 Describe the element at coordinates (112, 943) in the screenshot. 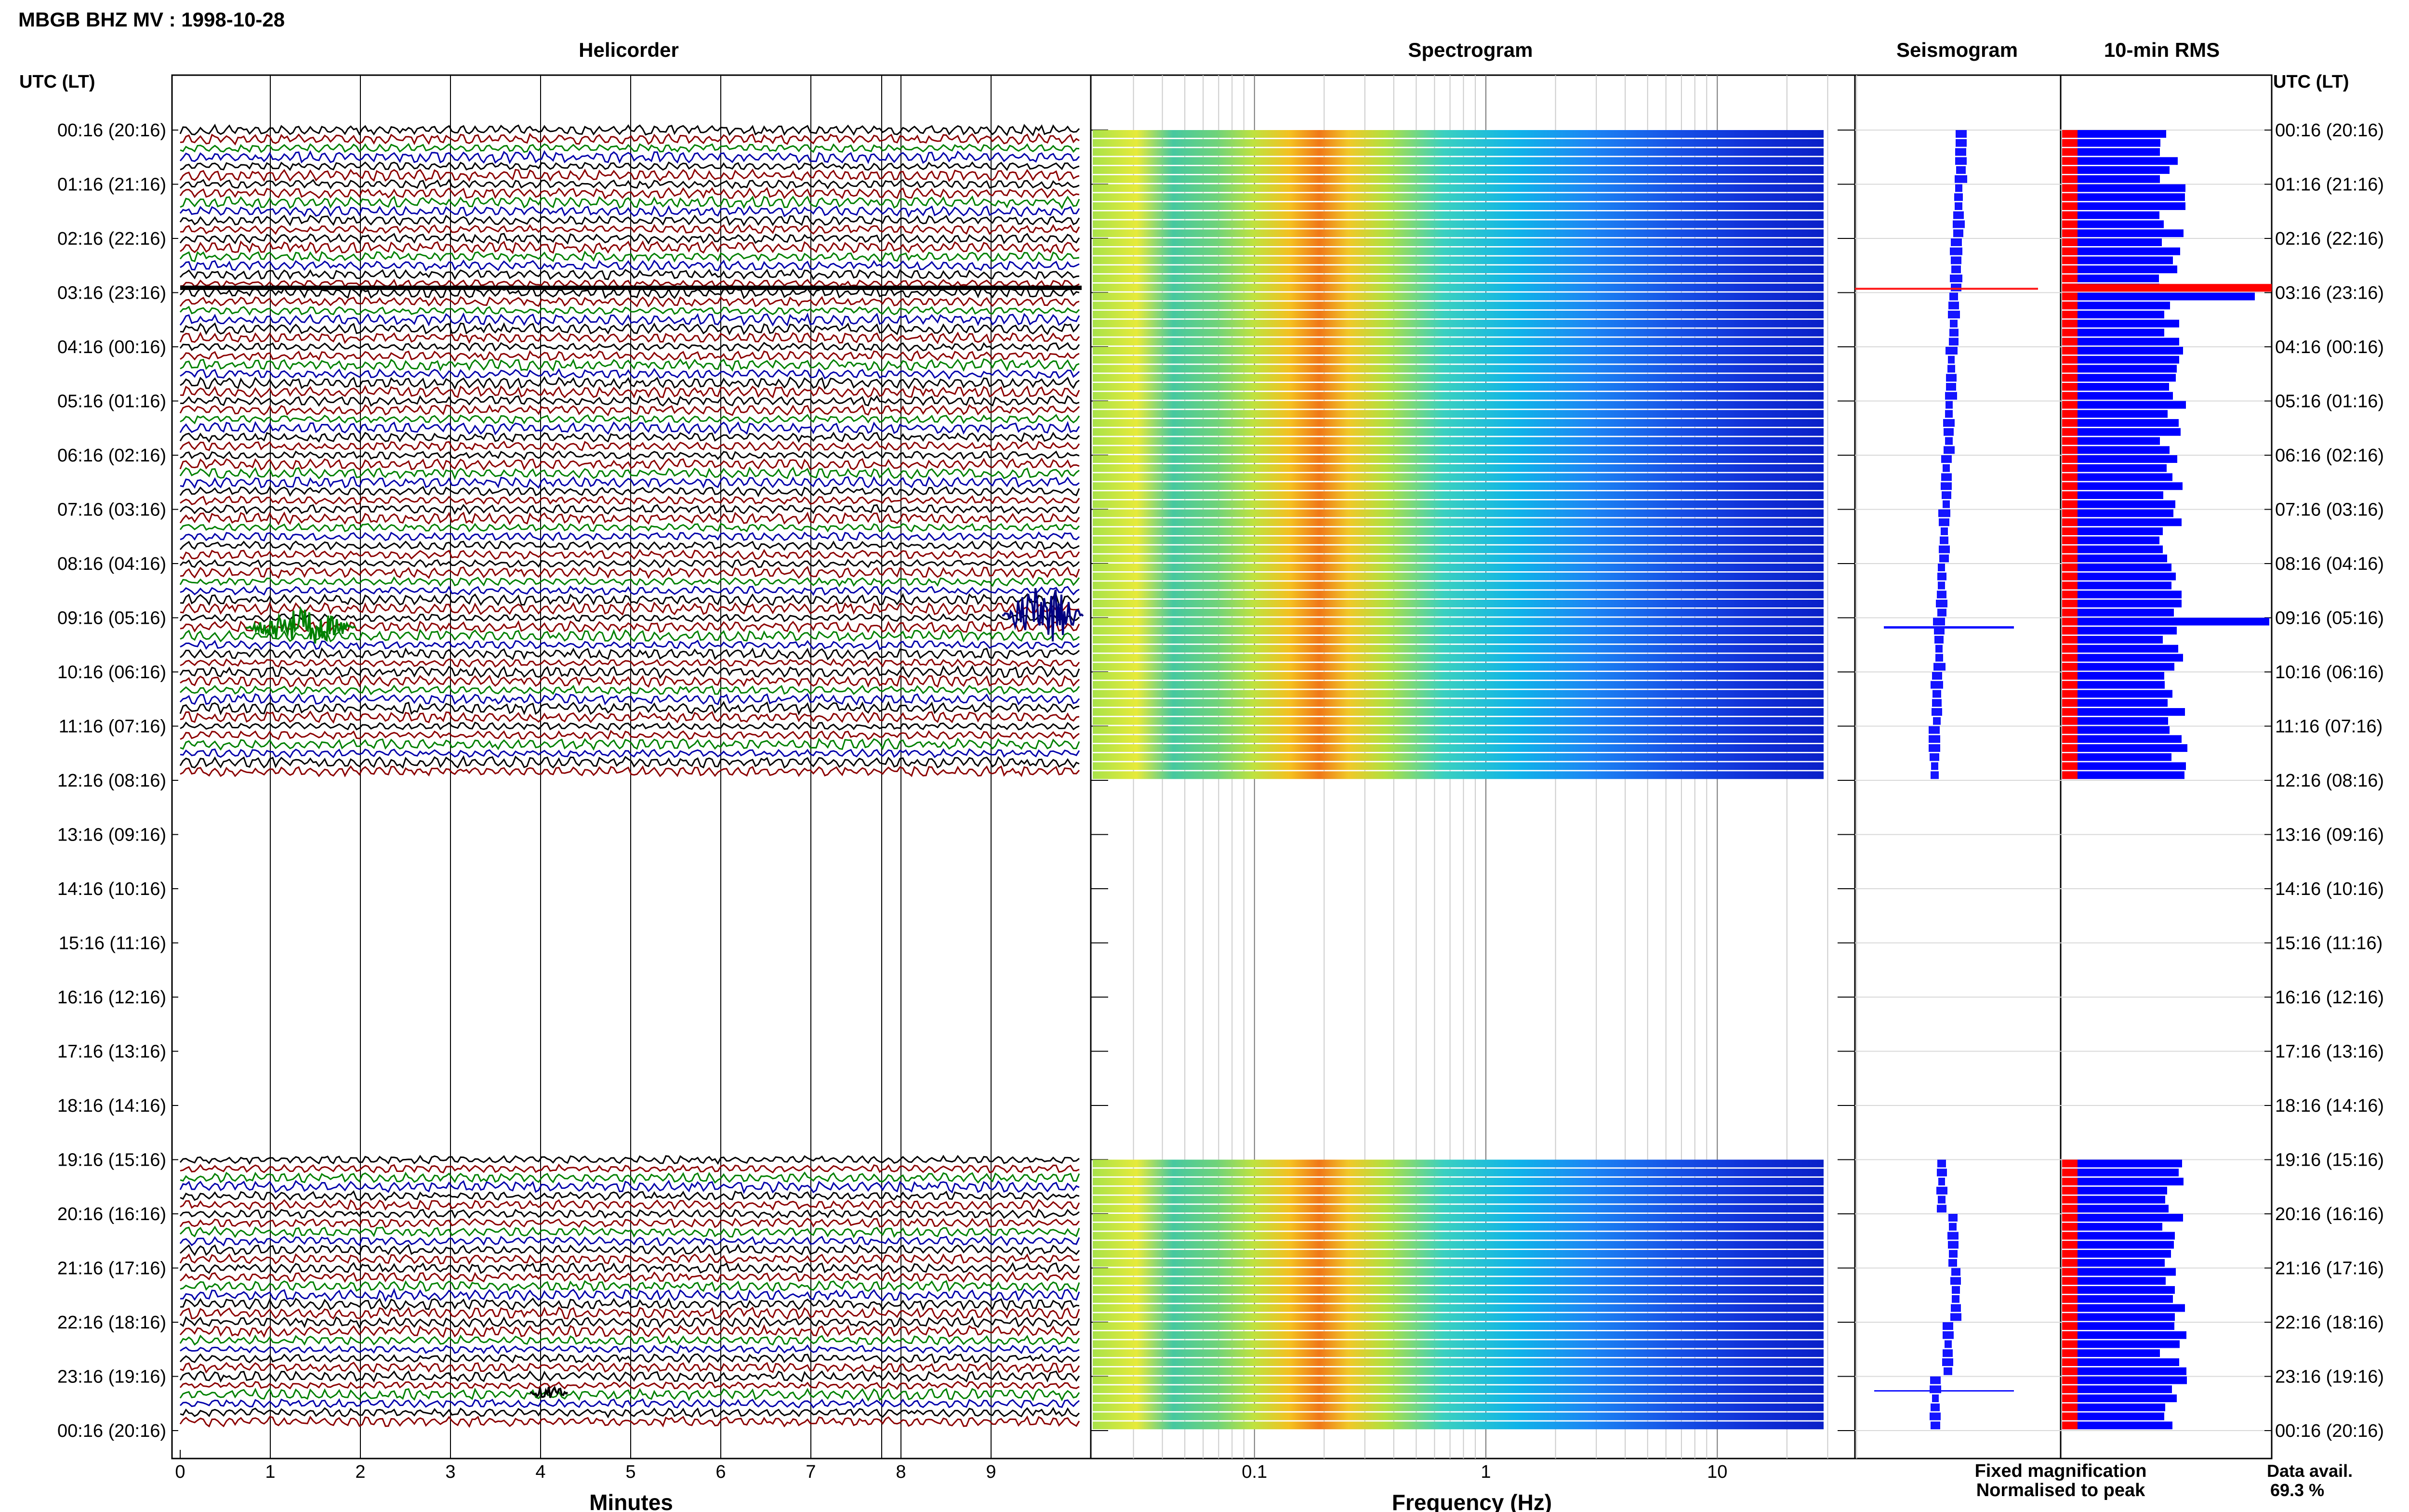

I see `time-label-left: 15:16 (11:16)` at that location.